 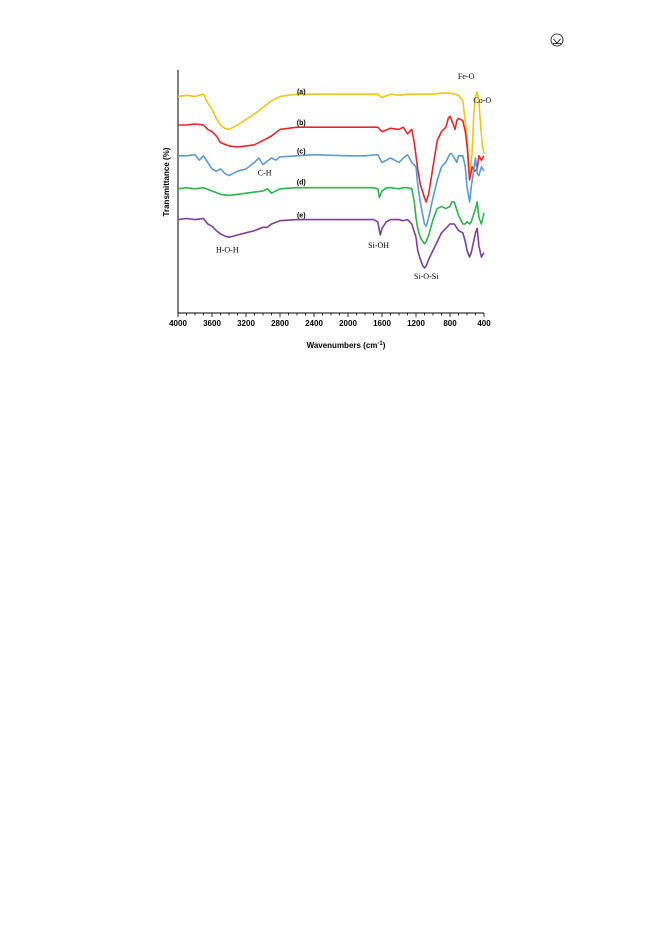 What do you see at coordinates (331, 215) in the screenshot?
I see `series-line-d` at bounding box center [331, 215].